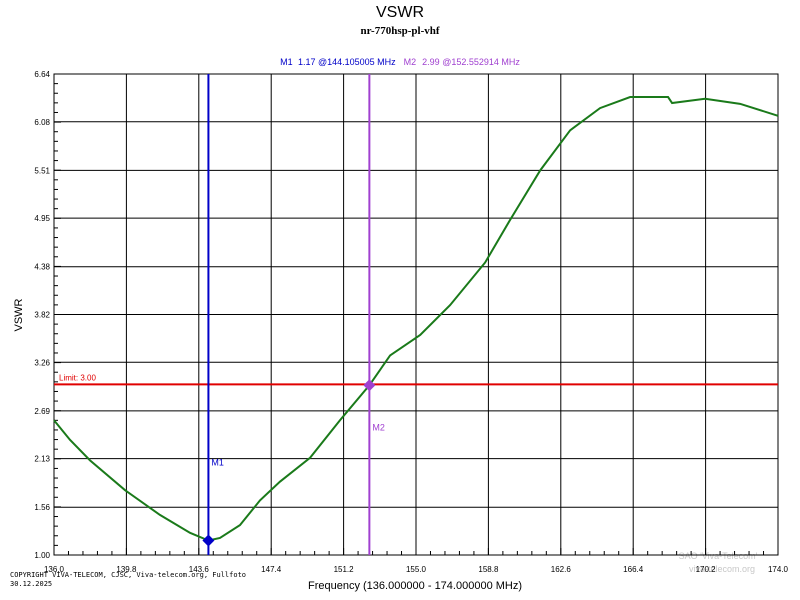  I want to click on y-tick-label: 3.26, so click(42, 362).